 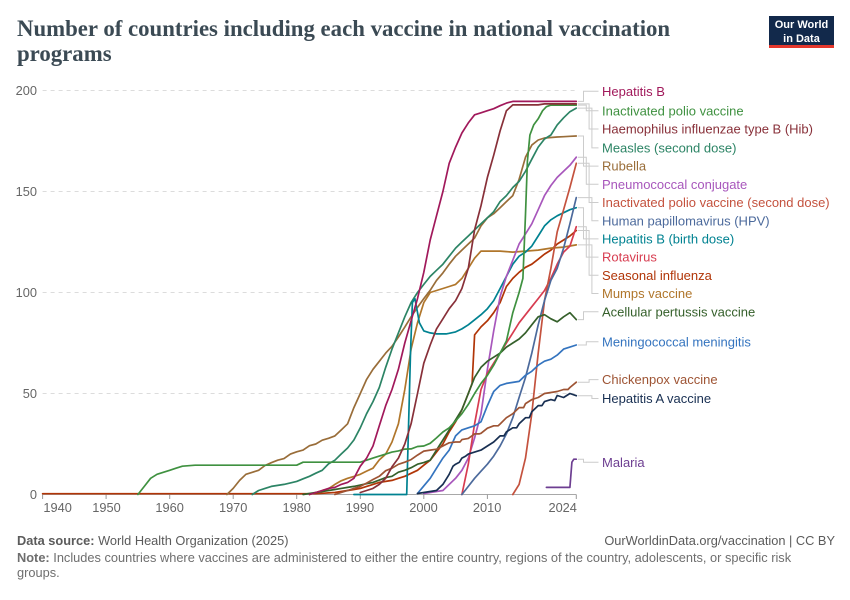 What do you see at coordinates (233, 507) in the screenshot?
I see `svg-text: 1970` at bounding box center [233, 507].